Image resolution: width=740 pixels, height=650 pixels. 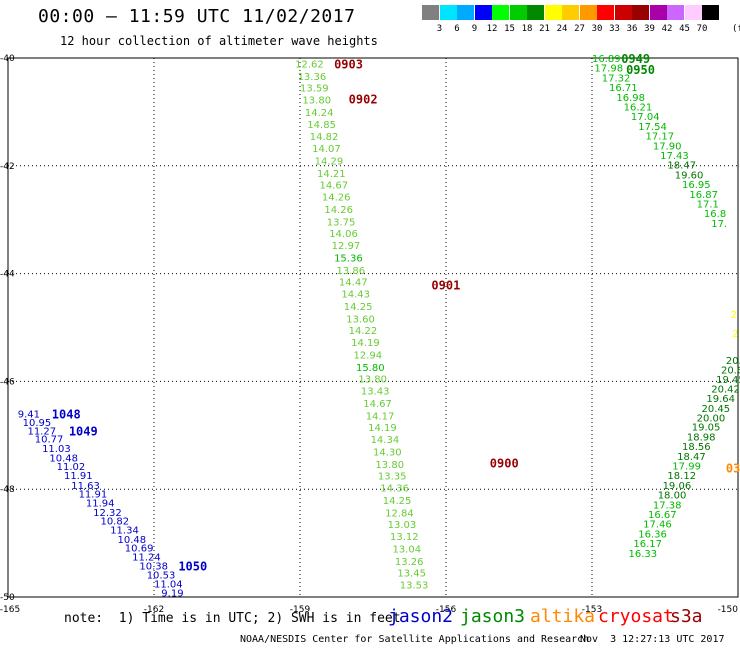 I want to click on jason3-swh-label: 13.59, so click(x=314, y=89).